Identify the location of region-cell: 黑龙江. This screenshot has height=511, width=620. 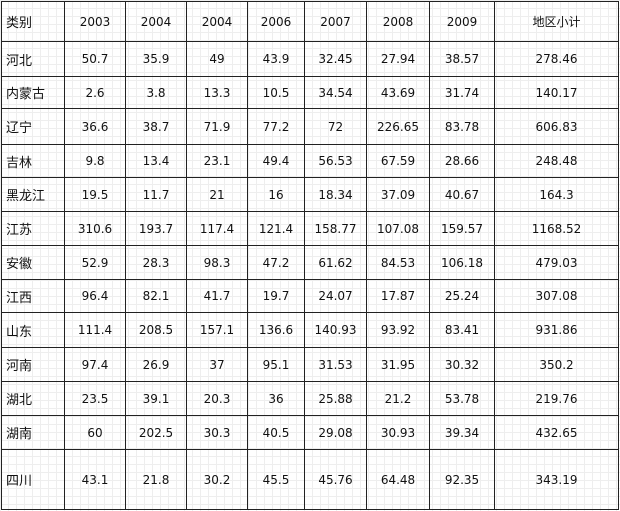
(33, 194).